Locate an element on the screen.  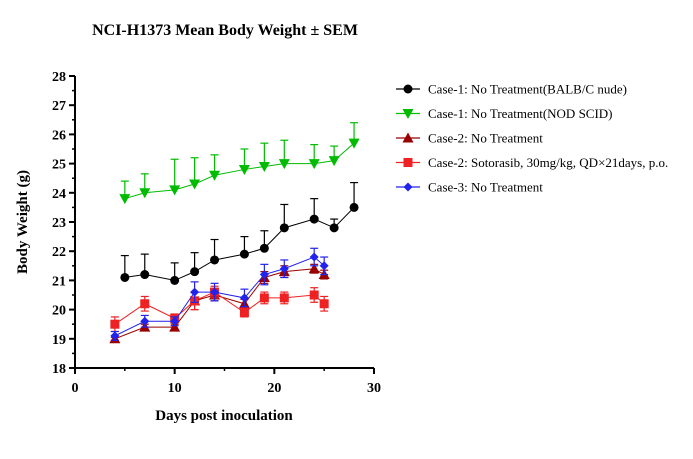
legend-label: Case-1: No Treatment(BALB/C nude) is located at coordinates (527, 89).